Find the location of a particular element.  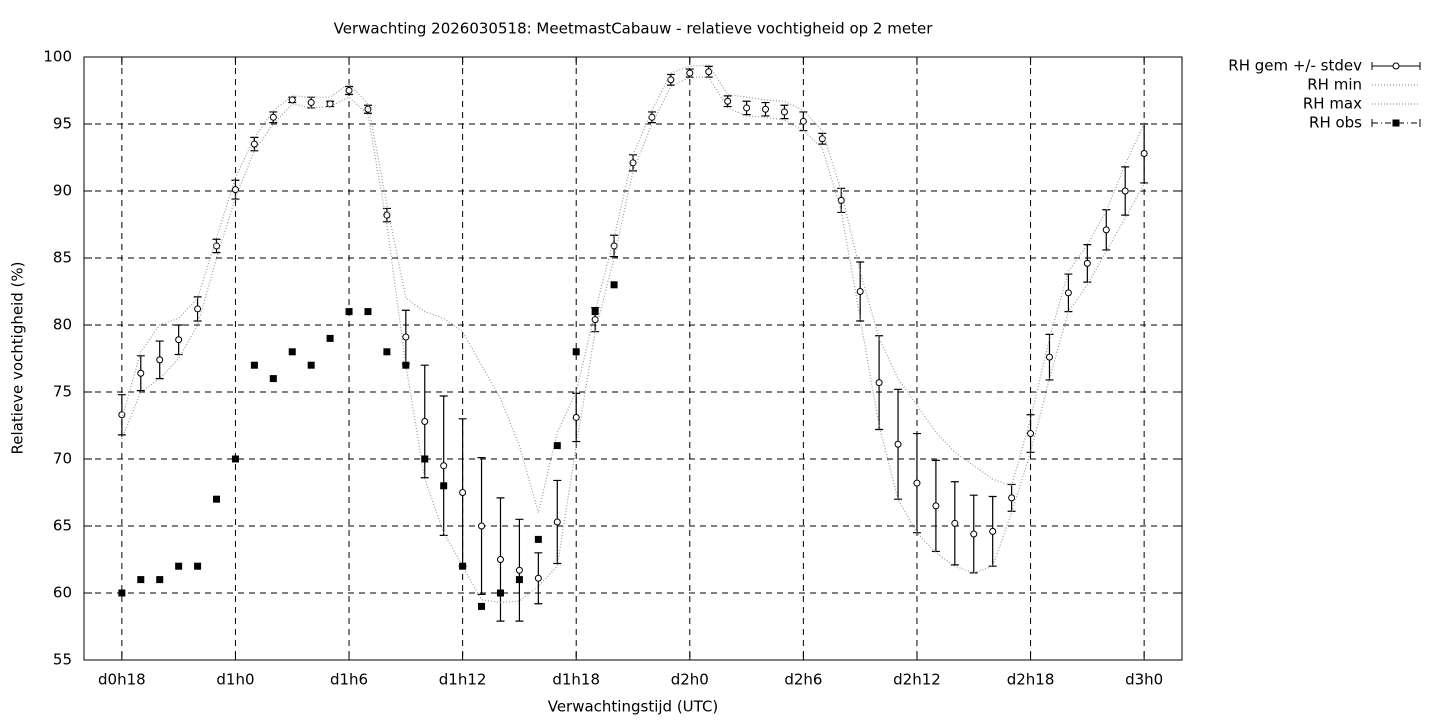

x-tick-label: d1h6 is located at coordinates (349, 680).